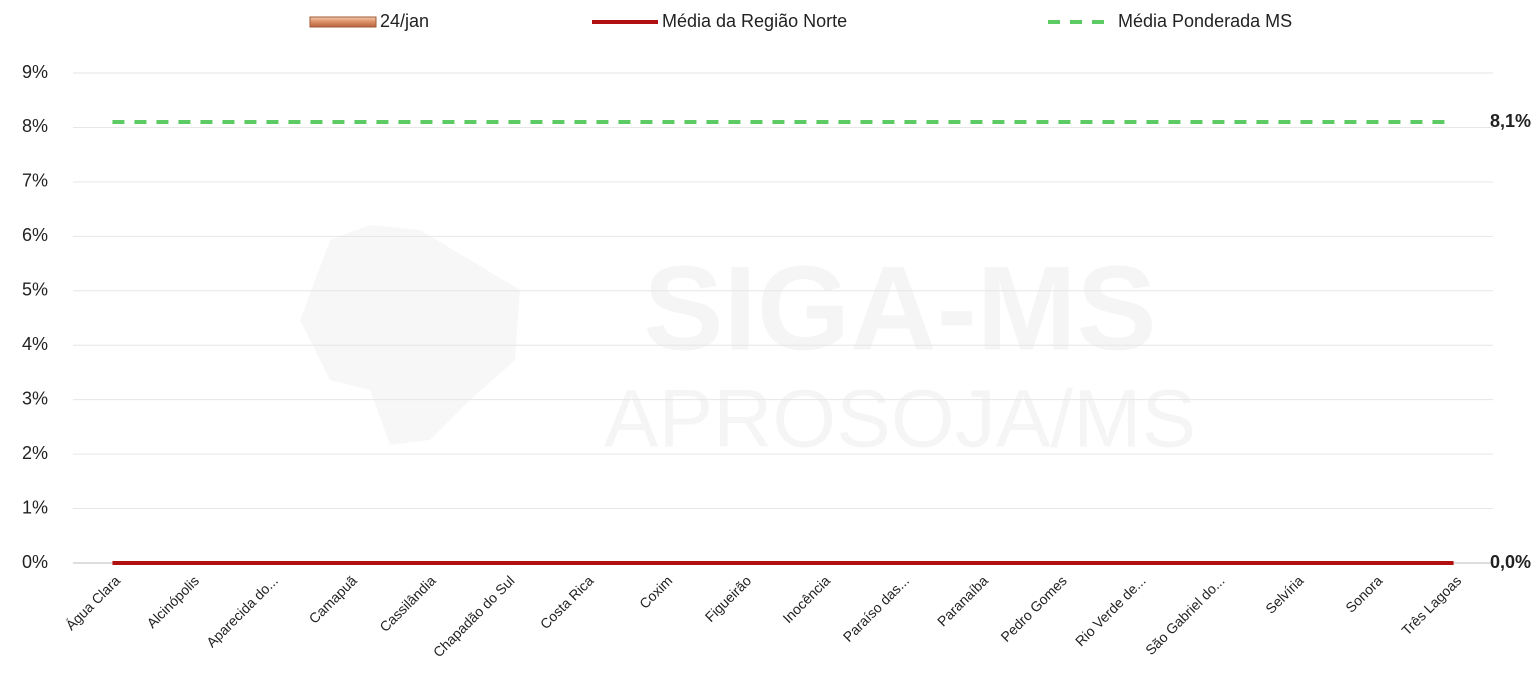 This screenshot has height=692, width=1537. I want to click on value-label: 0,0%, so click(1510, 562).